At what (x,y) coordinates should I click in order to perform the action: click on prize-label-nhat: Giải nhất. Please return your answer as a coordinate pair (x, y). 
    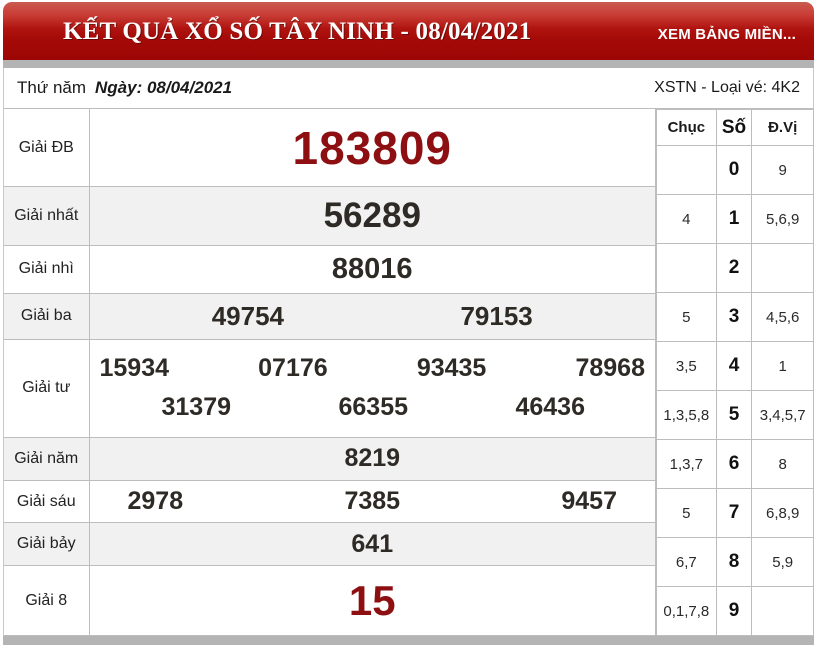
    Looking at the image, I should click on (47, 216).